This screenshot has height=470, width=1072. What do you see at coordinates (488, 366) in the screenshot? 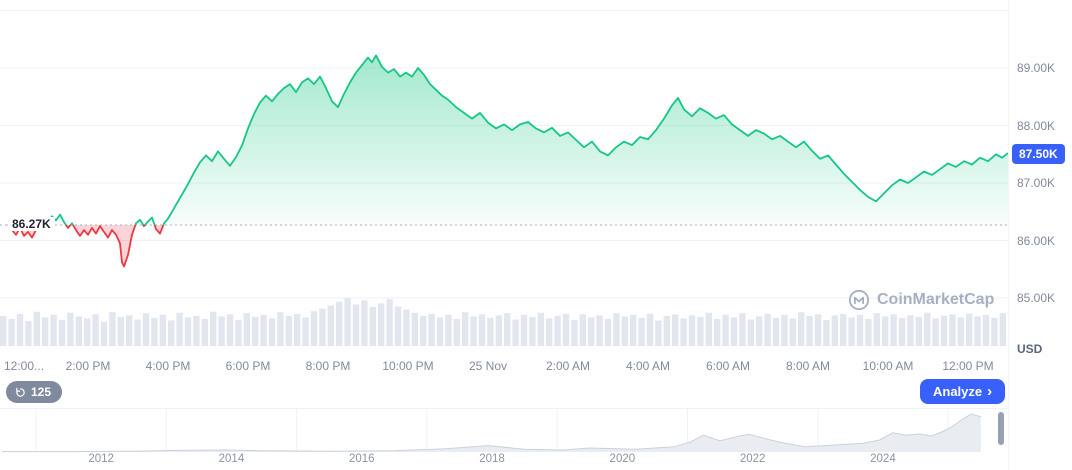
I see `x-axis-label: 25 Nov` at bounding box center [488, 366].